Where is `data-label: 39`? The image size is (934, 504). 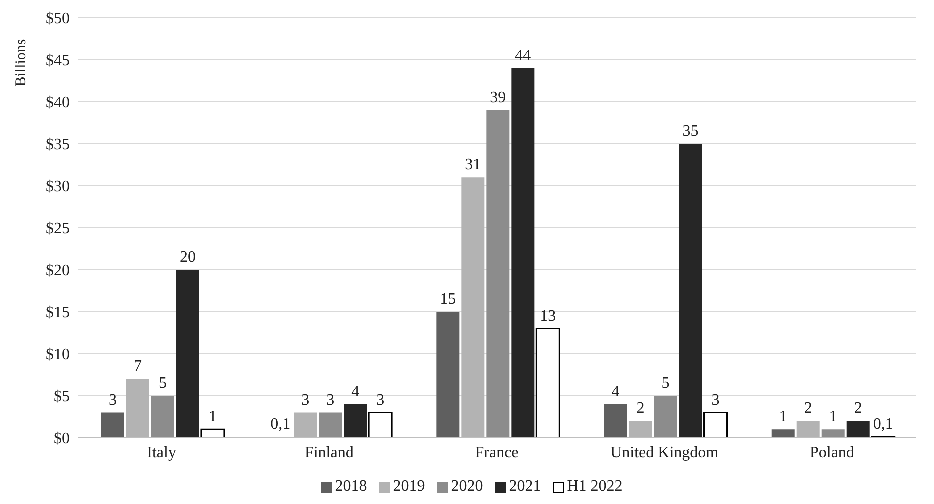
data-label: 39 is located at coordinates (498, 97).